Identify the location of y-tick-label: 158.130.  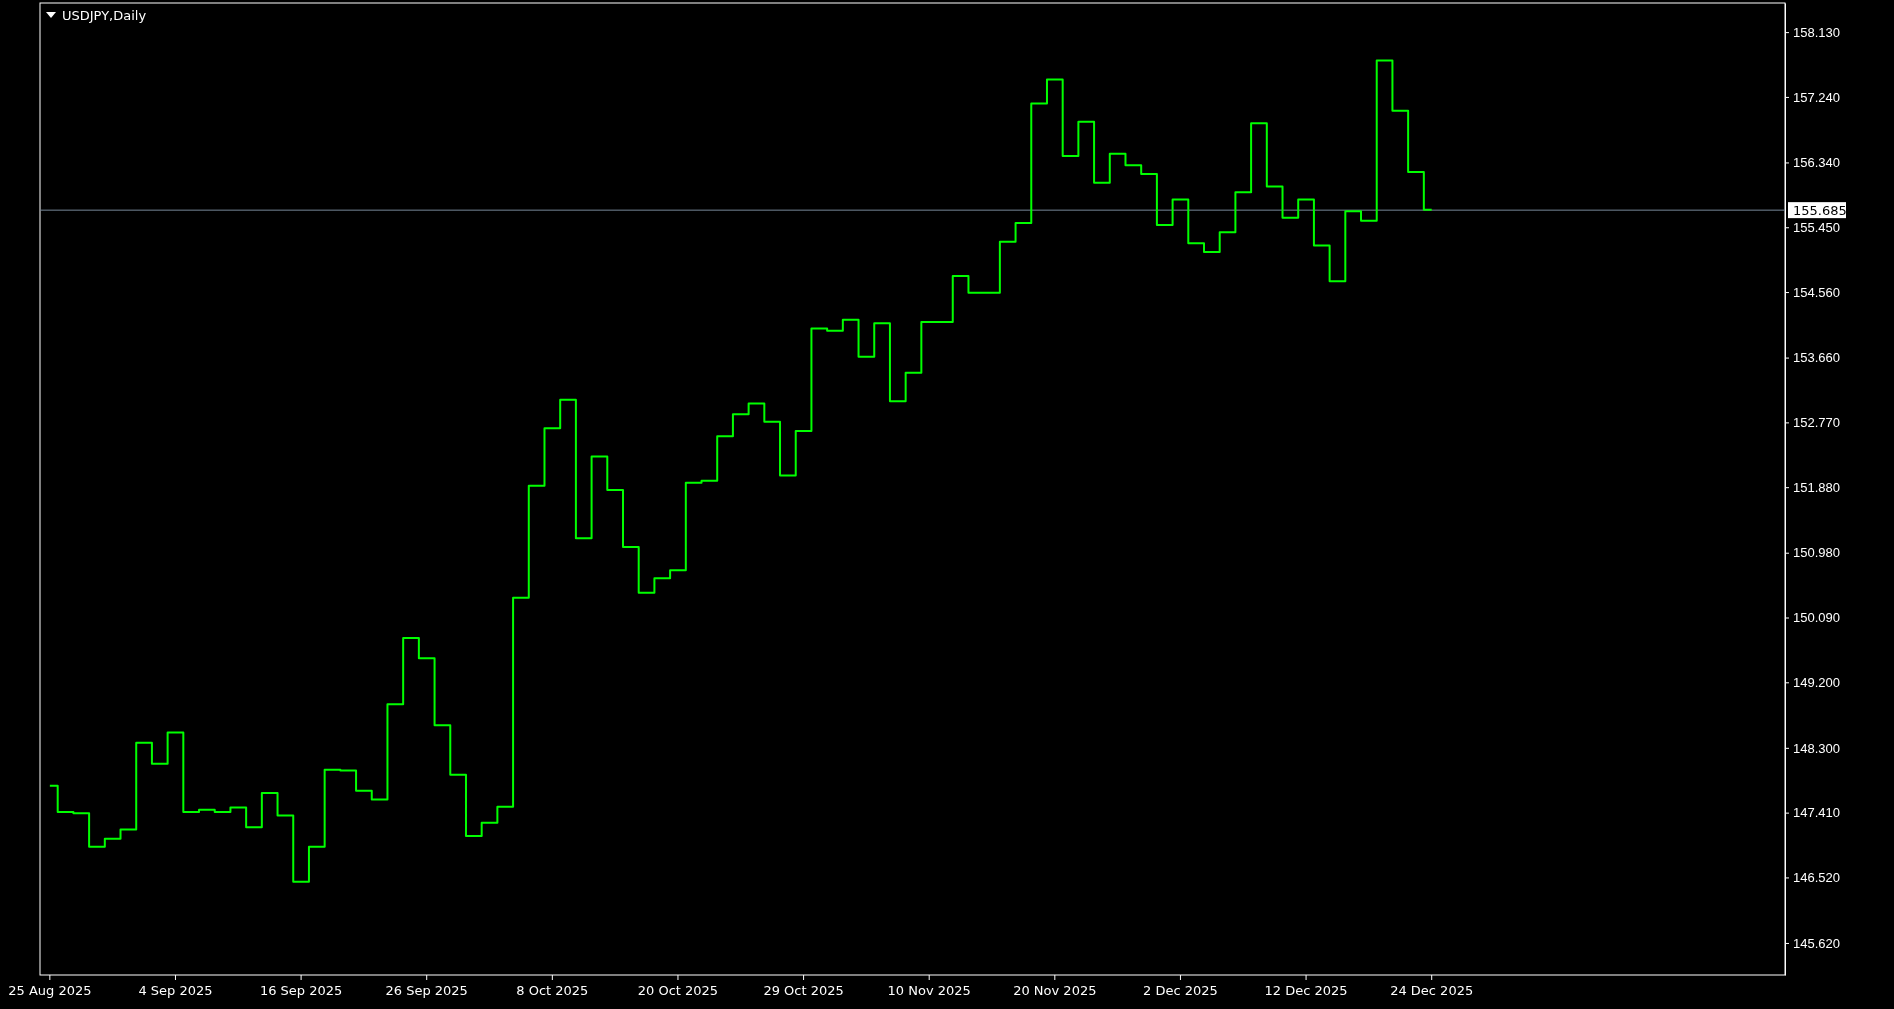
(1816, 32).